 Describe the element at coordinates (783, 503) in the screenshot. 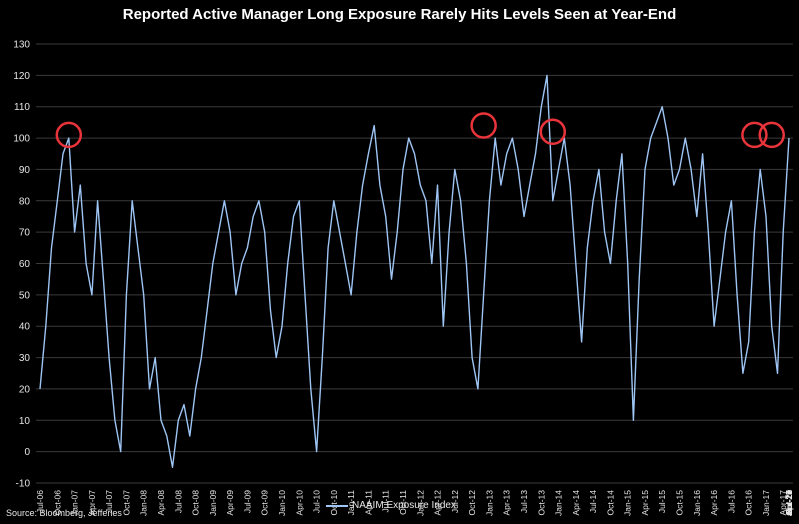

I see `x-tick-label: Apr-17` at that location.